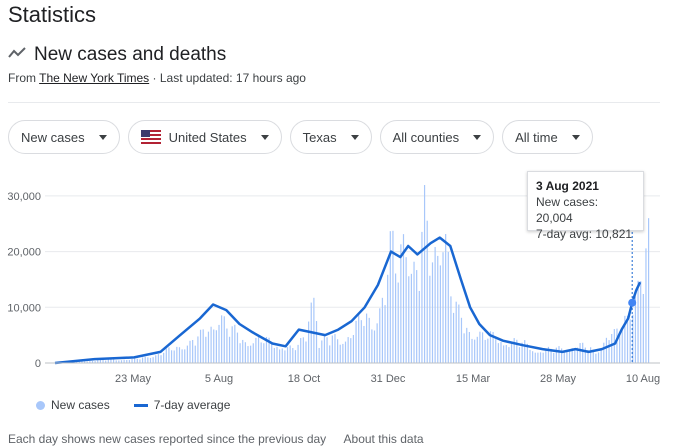 The width and height of the screenshot is (684, 446). I want to click on source-link: The New York Times, so click(94, 78).